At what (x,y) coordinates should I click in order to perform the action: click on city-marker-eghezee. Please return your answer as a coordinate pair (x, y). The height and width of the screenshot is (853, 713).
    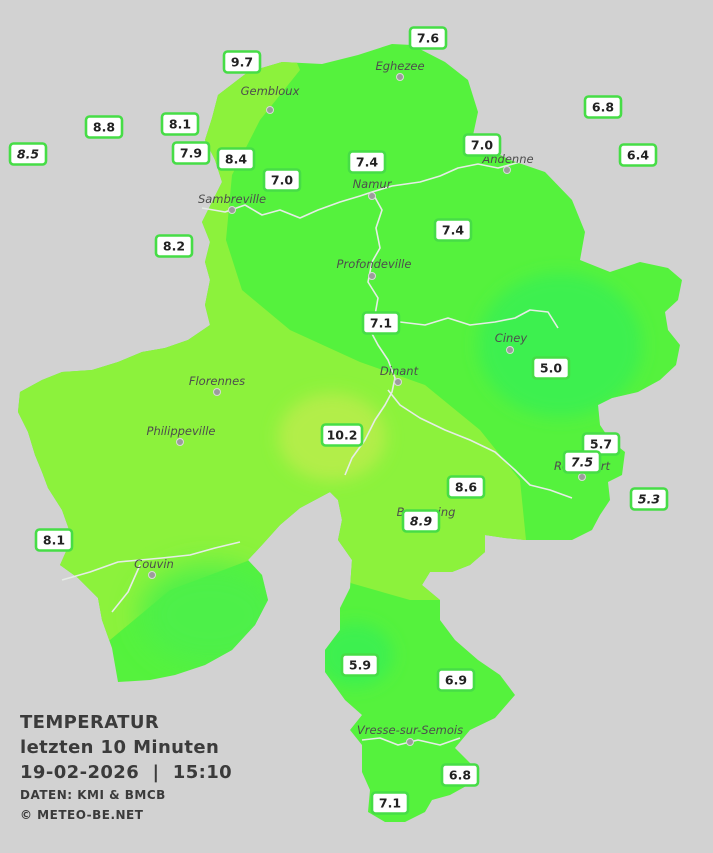
    Looking at the image, I should click on (400, 77).